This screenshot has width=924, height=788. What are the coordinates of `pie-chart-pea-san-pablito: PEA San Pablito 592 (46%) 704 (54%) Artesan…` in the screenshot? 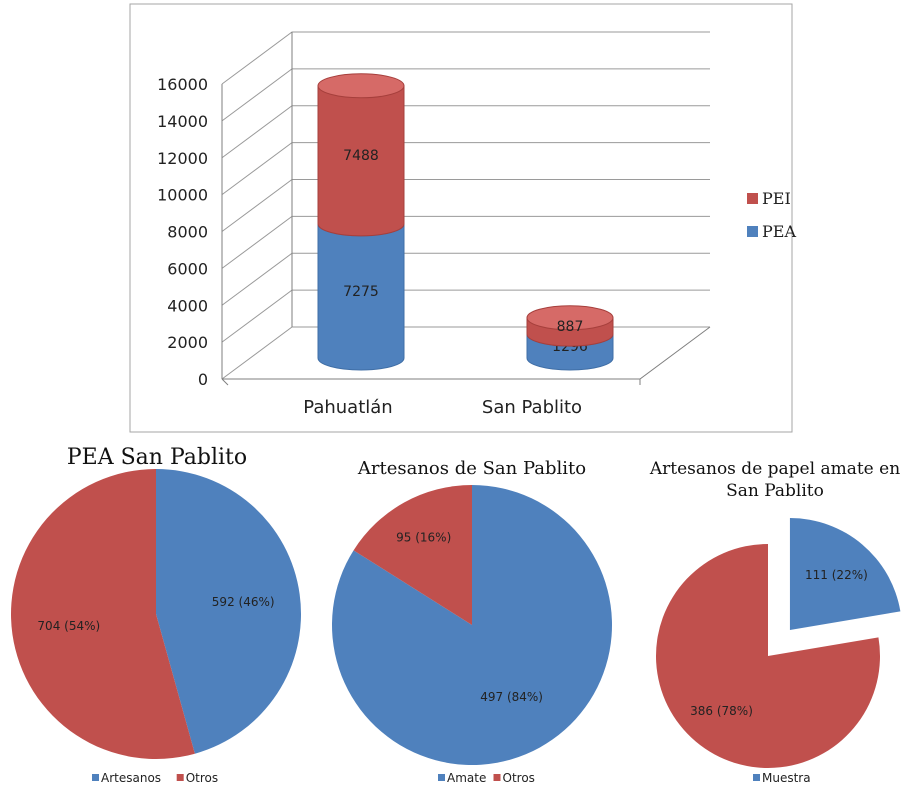 It's located at (155, 615).